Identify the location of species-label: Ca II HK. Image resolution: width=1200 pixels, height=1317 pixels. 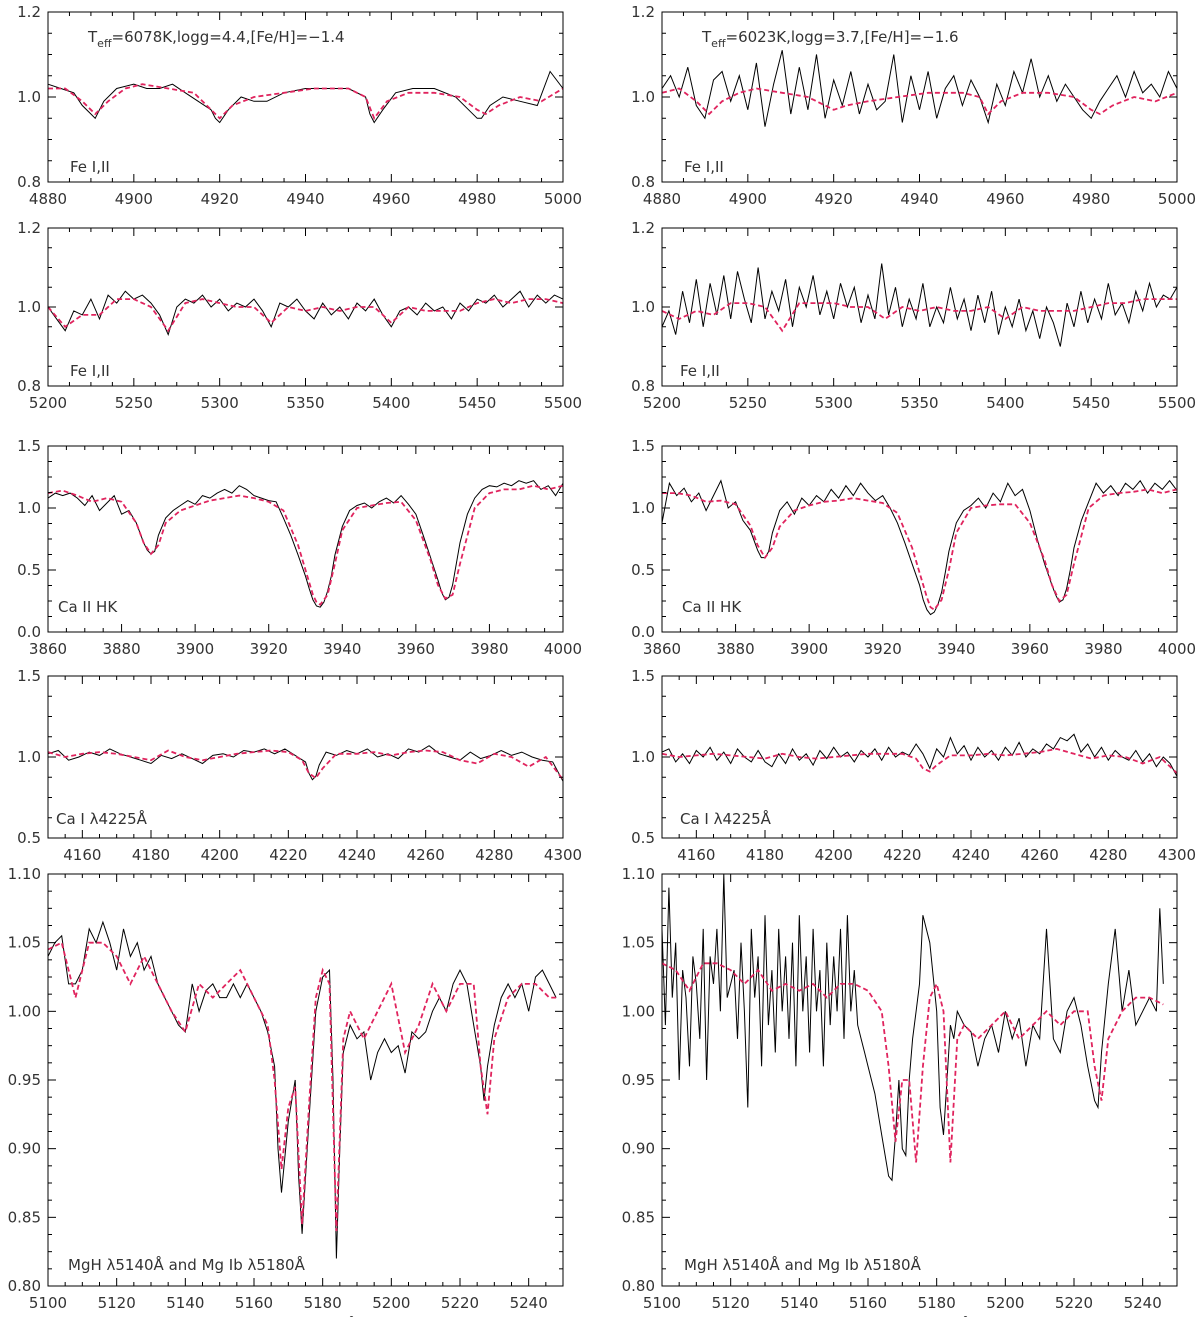
(88, 607).